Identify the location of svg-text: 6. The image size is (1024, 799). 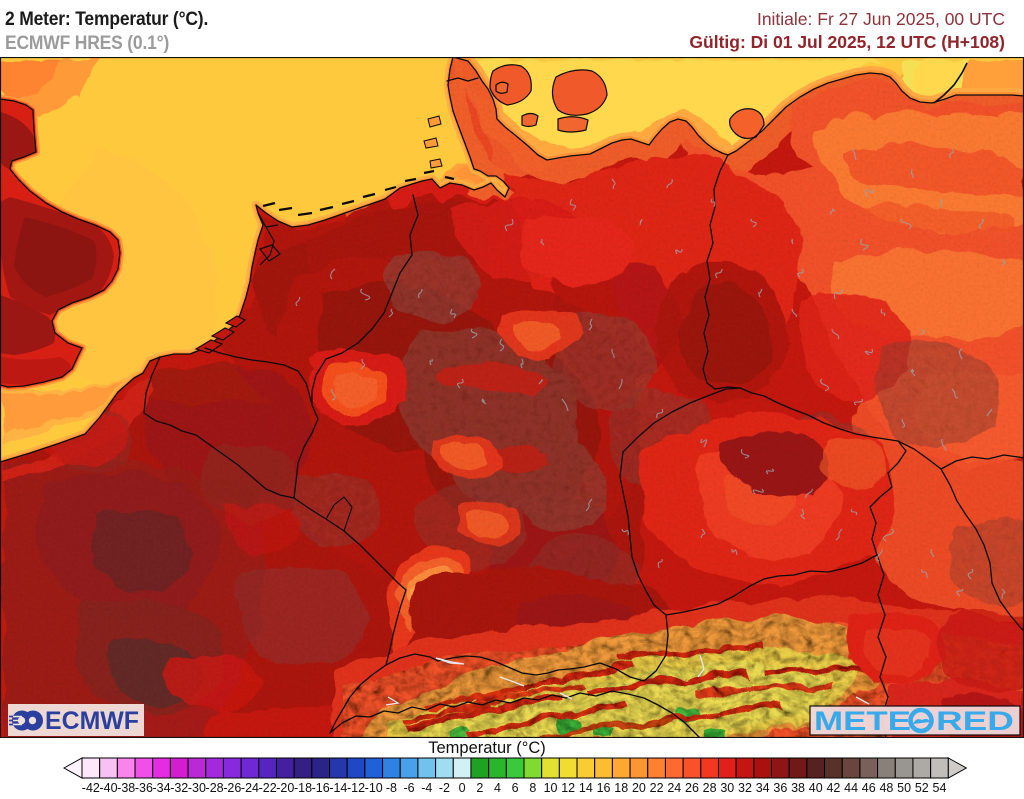
(515, 788).